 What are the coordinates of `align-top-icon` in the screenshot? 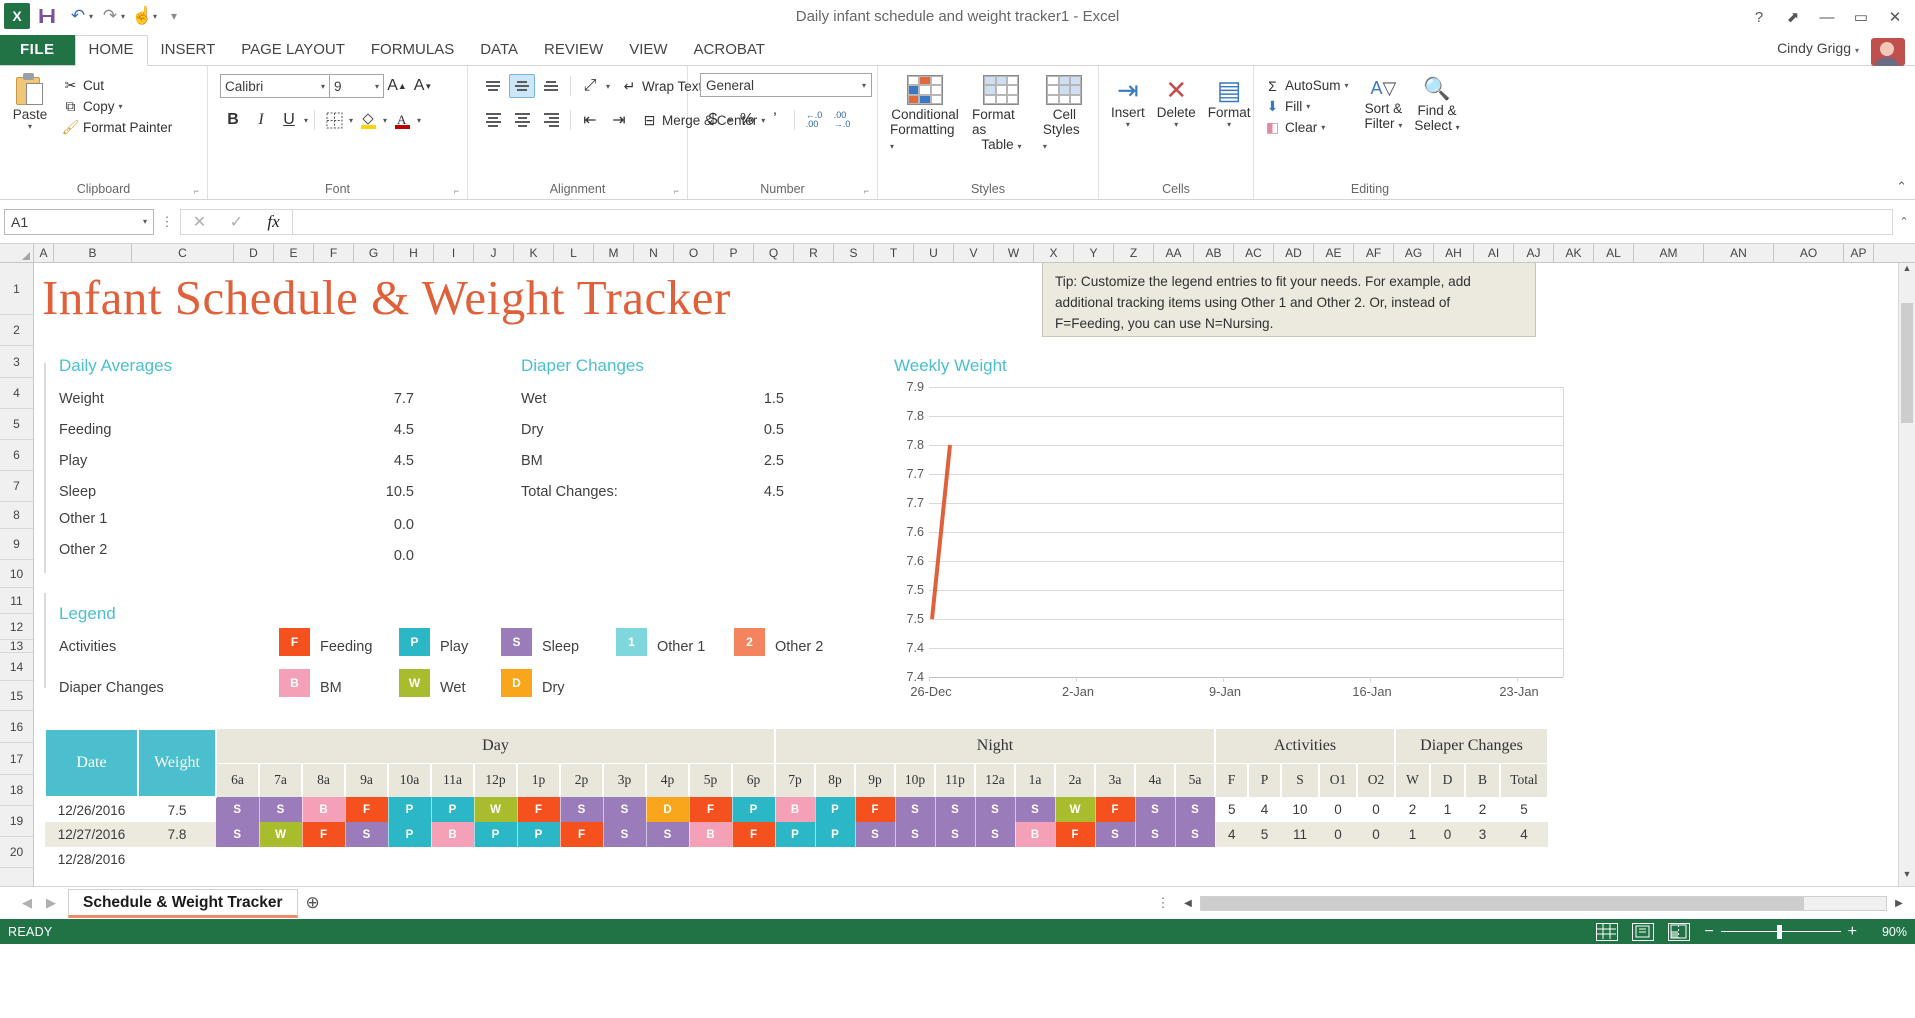 It's located at (493, 86).